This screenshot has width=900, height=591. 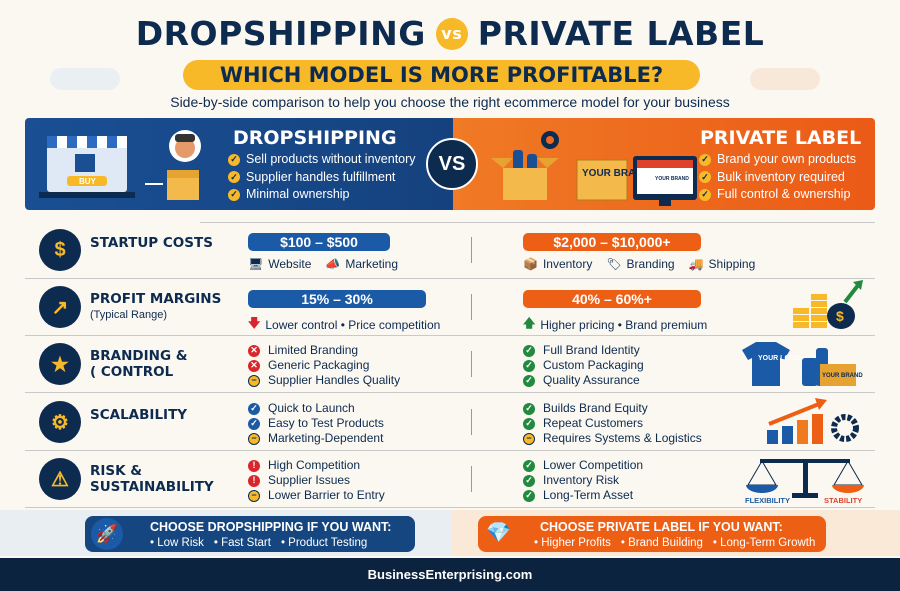 What do you see at coordinates (764, 543) in the screenshot?
I see `cta-item: • Long-Term Growth` at bounding box center [764, 543].